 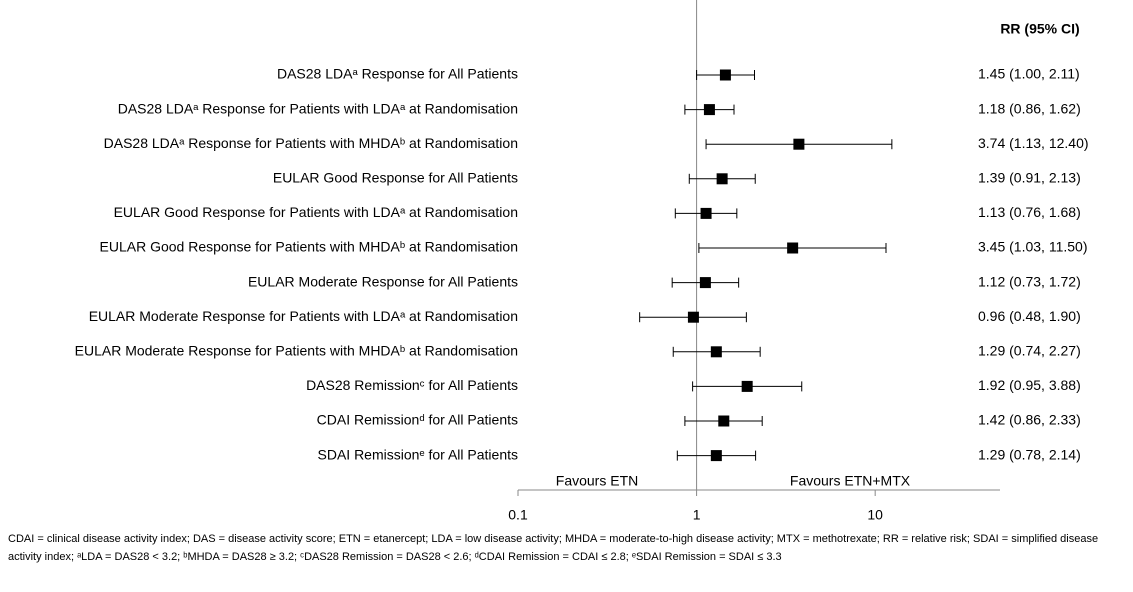 I want to click on annotation: Favours ETN+MTX, so click(x=850, y=481).